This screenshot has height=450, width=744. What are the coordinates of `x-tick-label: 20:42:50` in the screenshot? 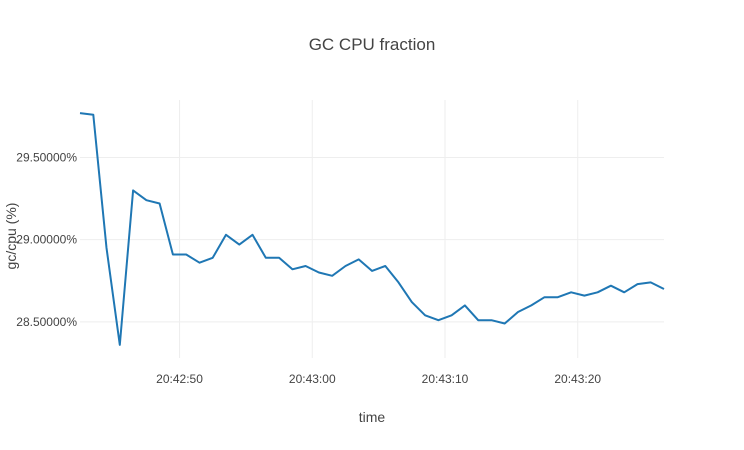 It's located at (179, 379).